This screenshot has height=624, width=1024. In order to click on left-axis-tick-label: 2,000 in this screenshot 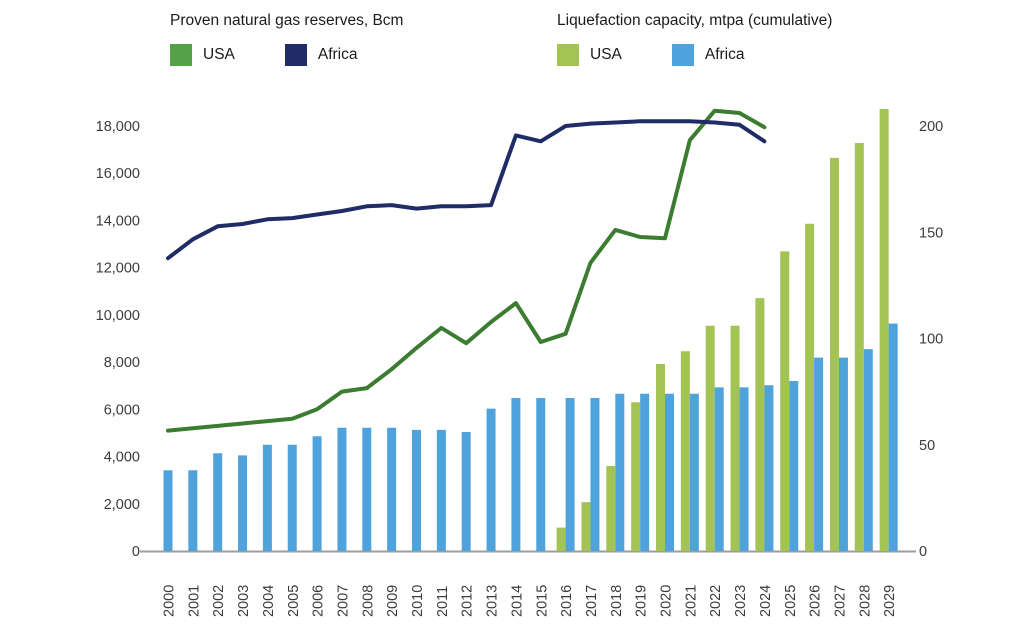, I will do `click(122, 505)`.